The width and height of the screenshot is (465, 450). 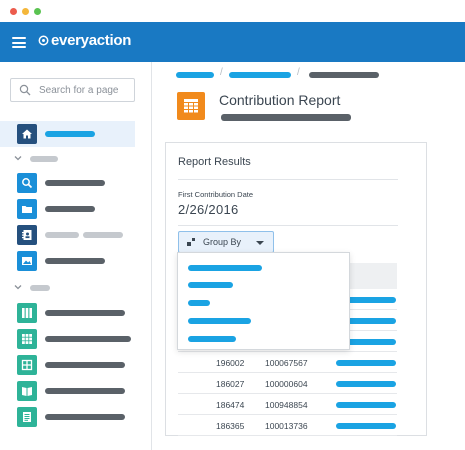 I want to click on list-icon, so click(x=27, y=417).